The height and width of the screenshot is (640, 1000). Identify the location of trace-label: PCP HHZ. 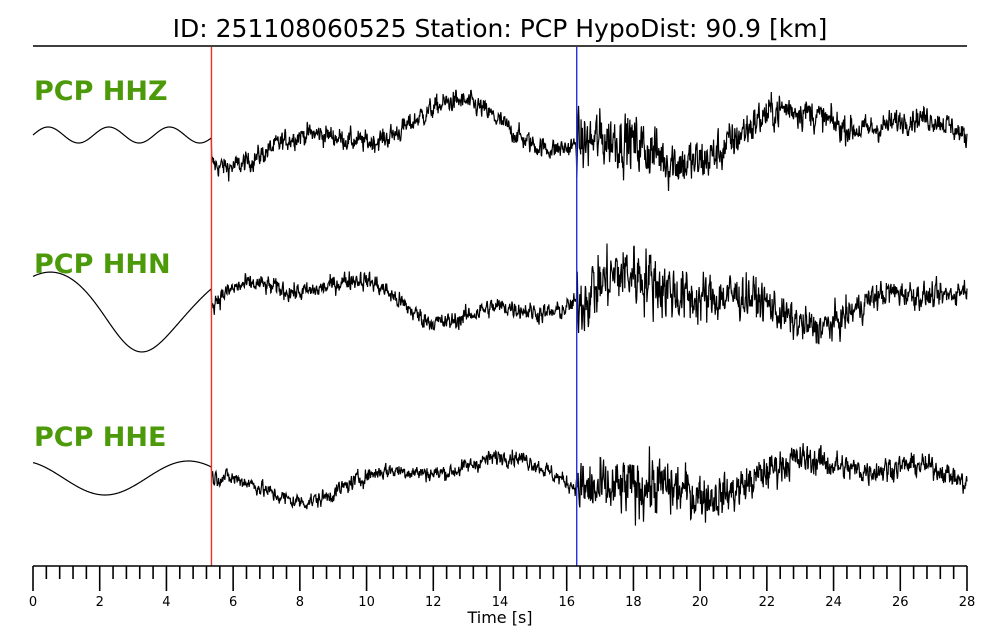
(101, 91).